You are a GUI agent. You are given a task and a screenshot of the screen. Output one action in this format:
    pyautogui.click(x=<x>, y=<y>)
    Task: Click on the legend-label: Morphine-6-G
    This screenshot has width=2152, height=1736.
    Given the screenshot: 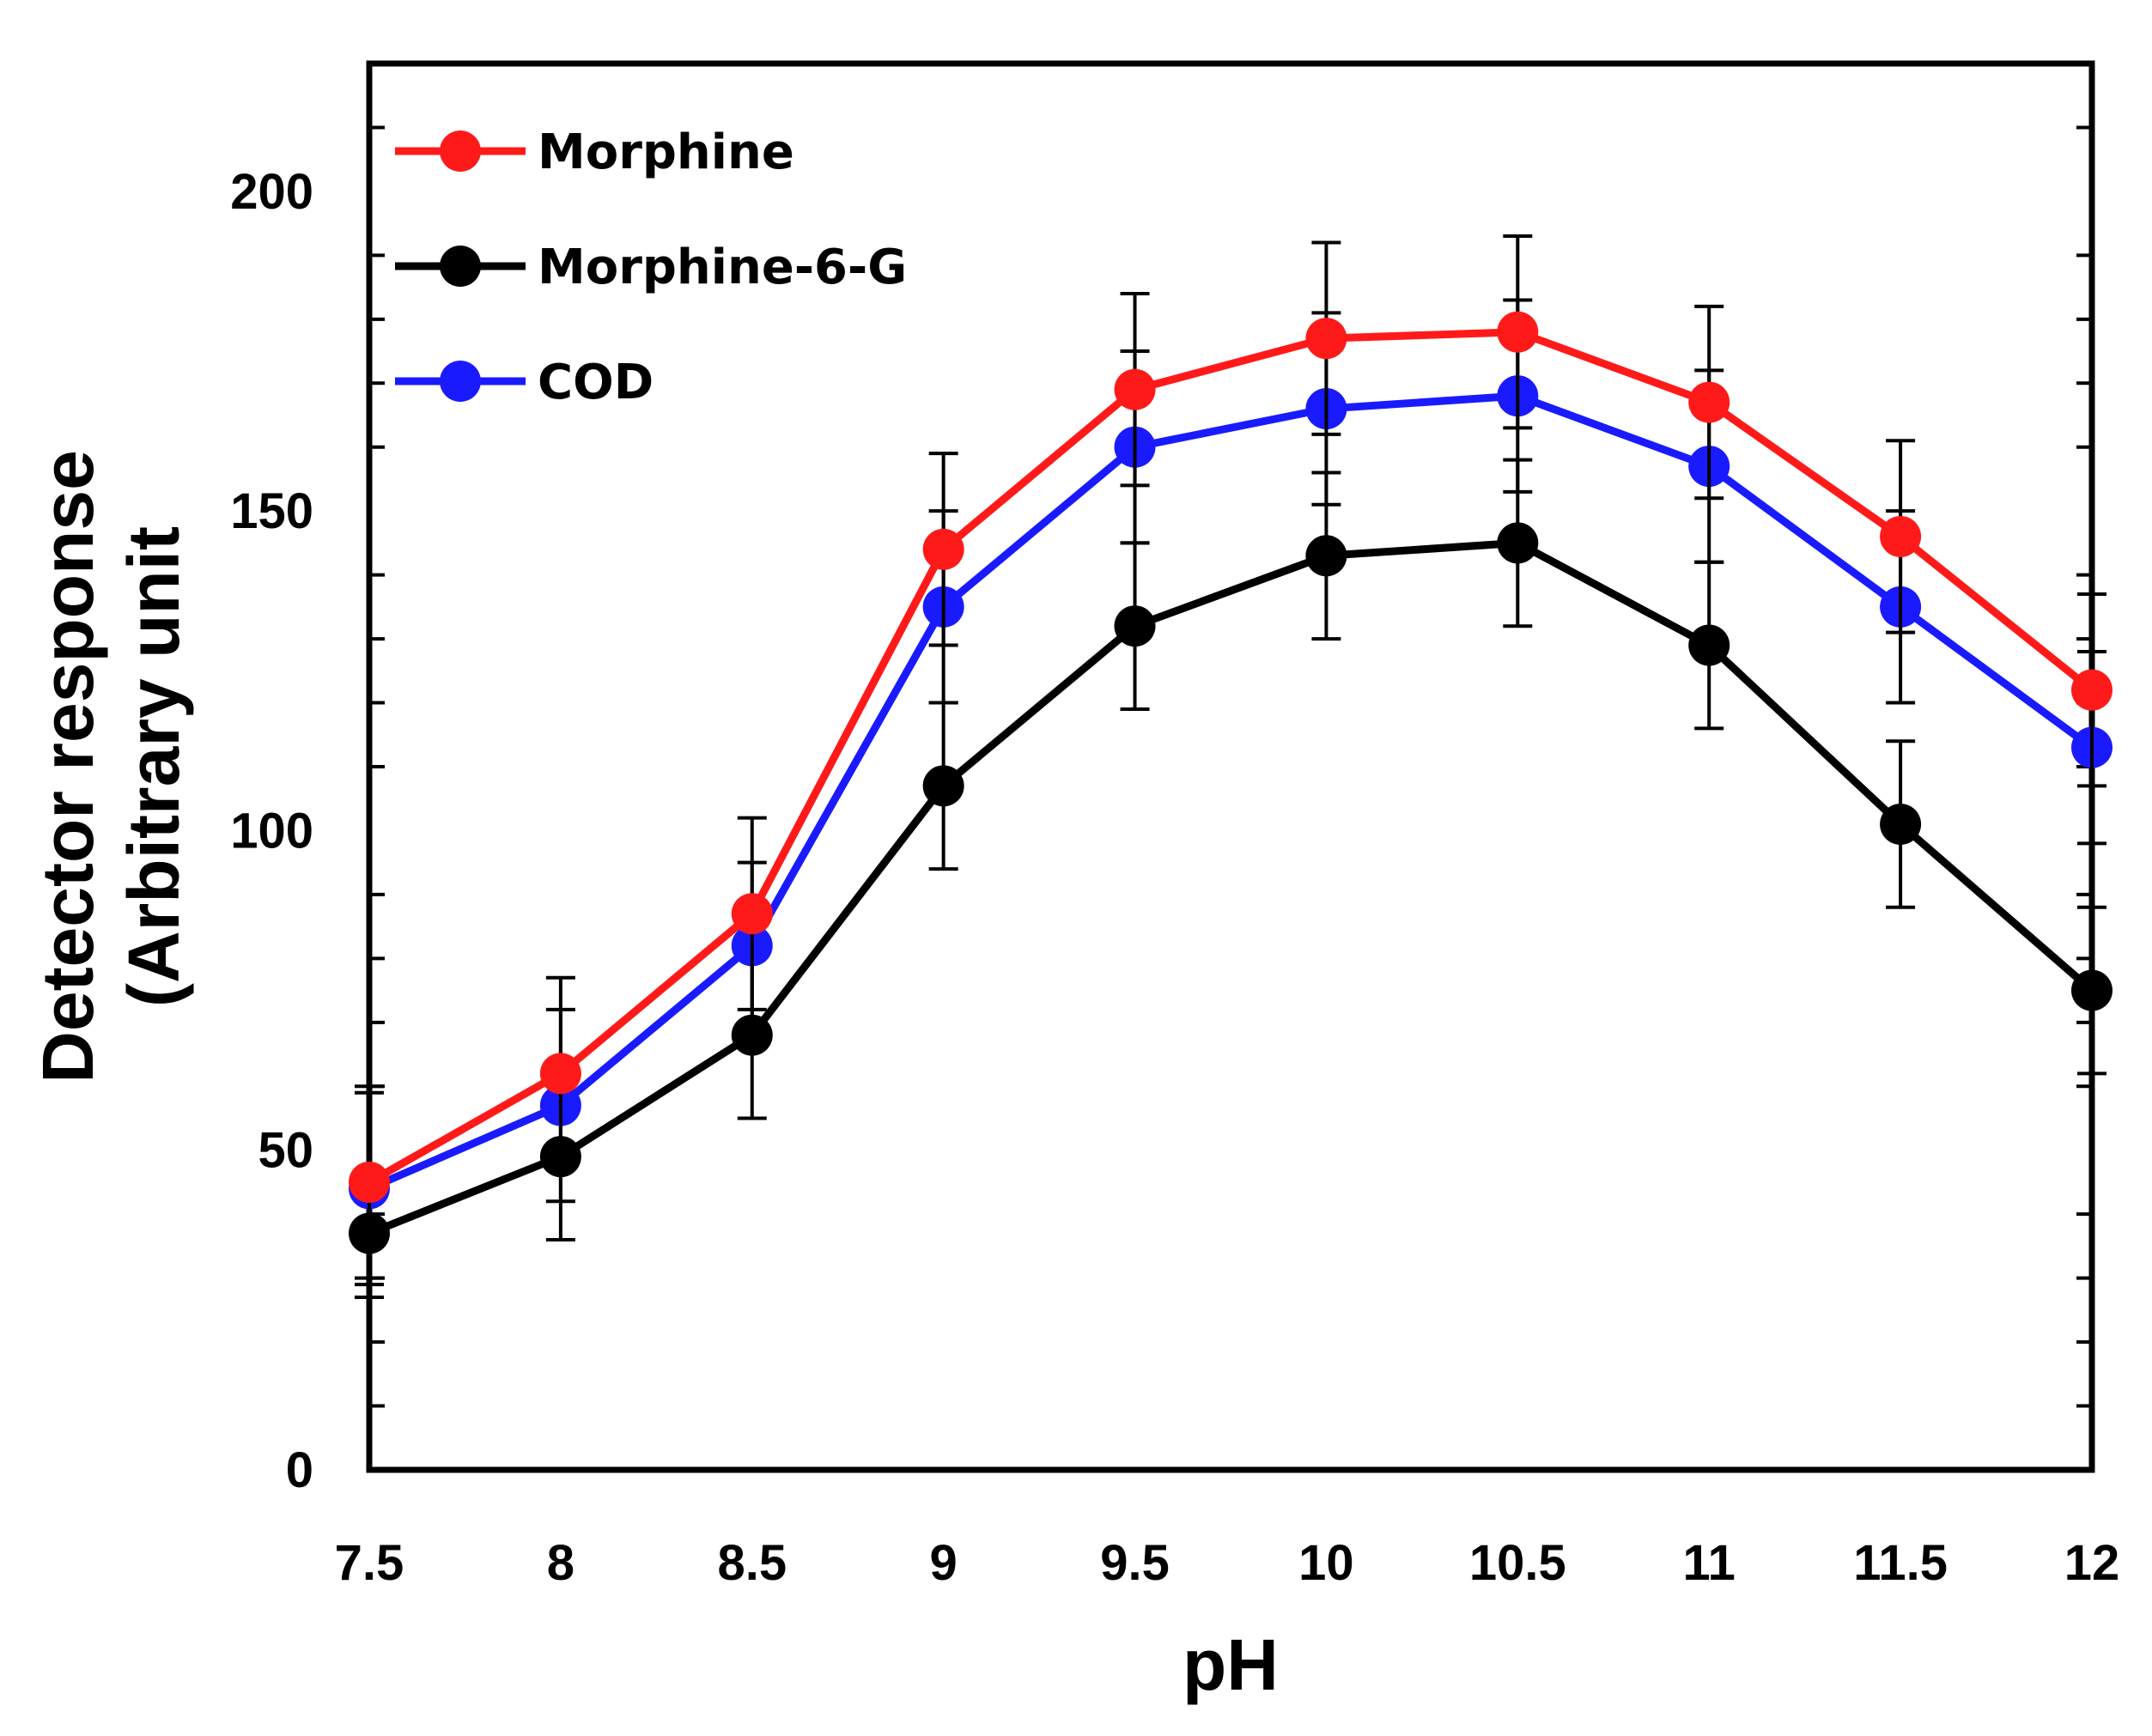 What is the action you would take?
    pyautogui.click(x=722, y=267)
    